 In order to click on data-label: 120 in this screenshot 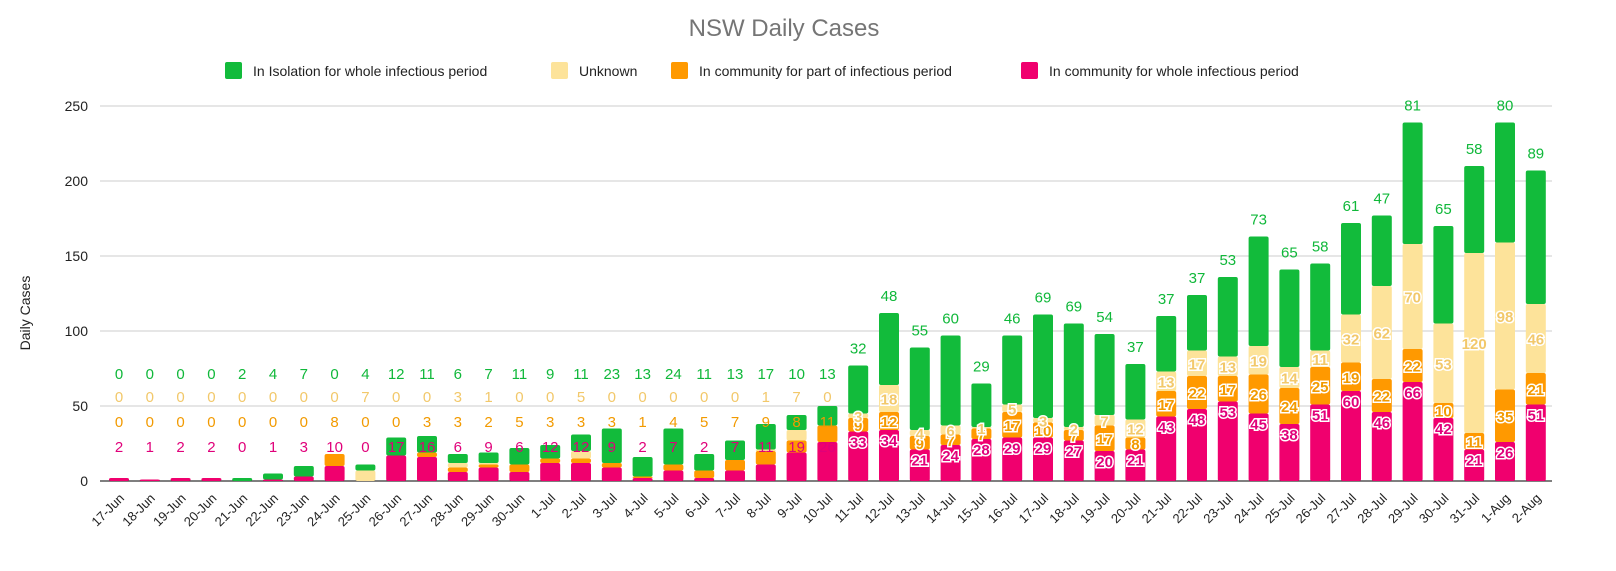, I will do `click(1474, 344)`.